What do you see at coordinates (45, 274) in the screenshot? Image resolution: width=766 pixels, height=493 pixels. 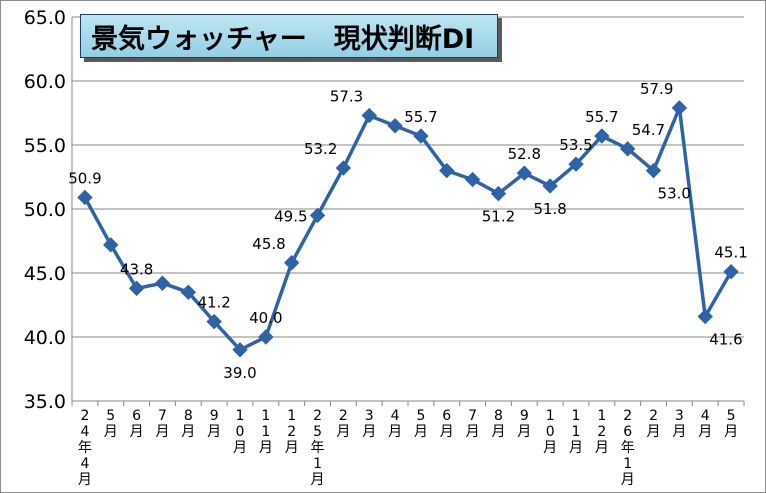 I see `y-tick-label: 45.0` at bounding box center [45, 274].